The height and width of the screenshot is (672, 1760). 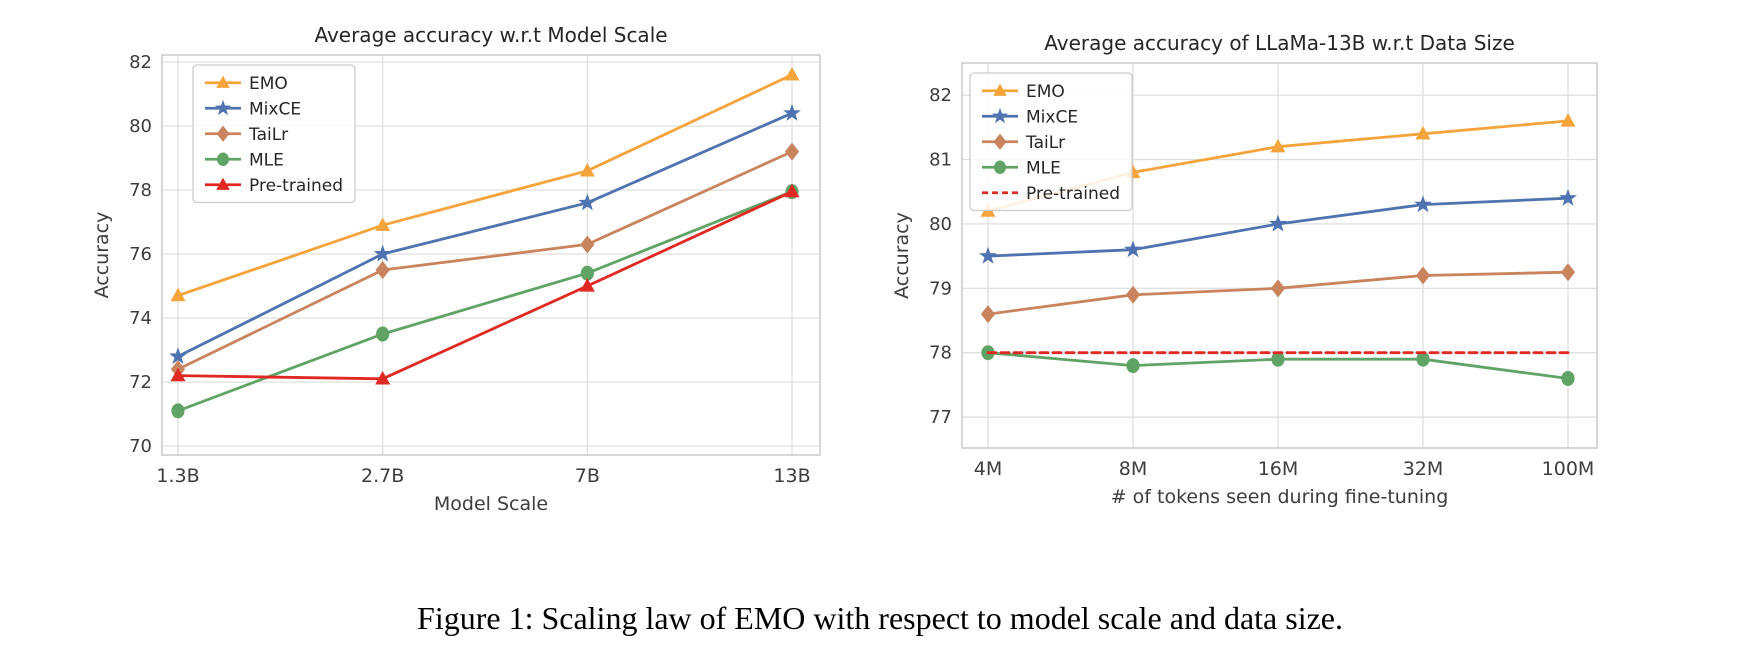 What do you see at coordinates (1000, 141) in the screenshot?
I see `legend-marker-TaiLr` at bounding box center [1000, 141].